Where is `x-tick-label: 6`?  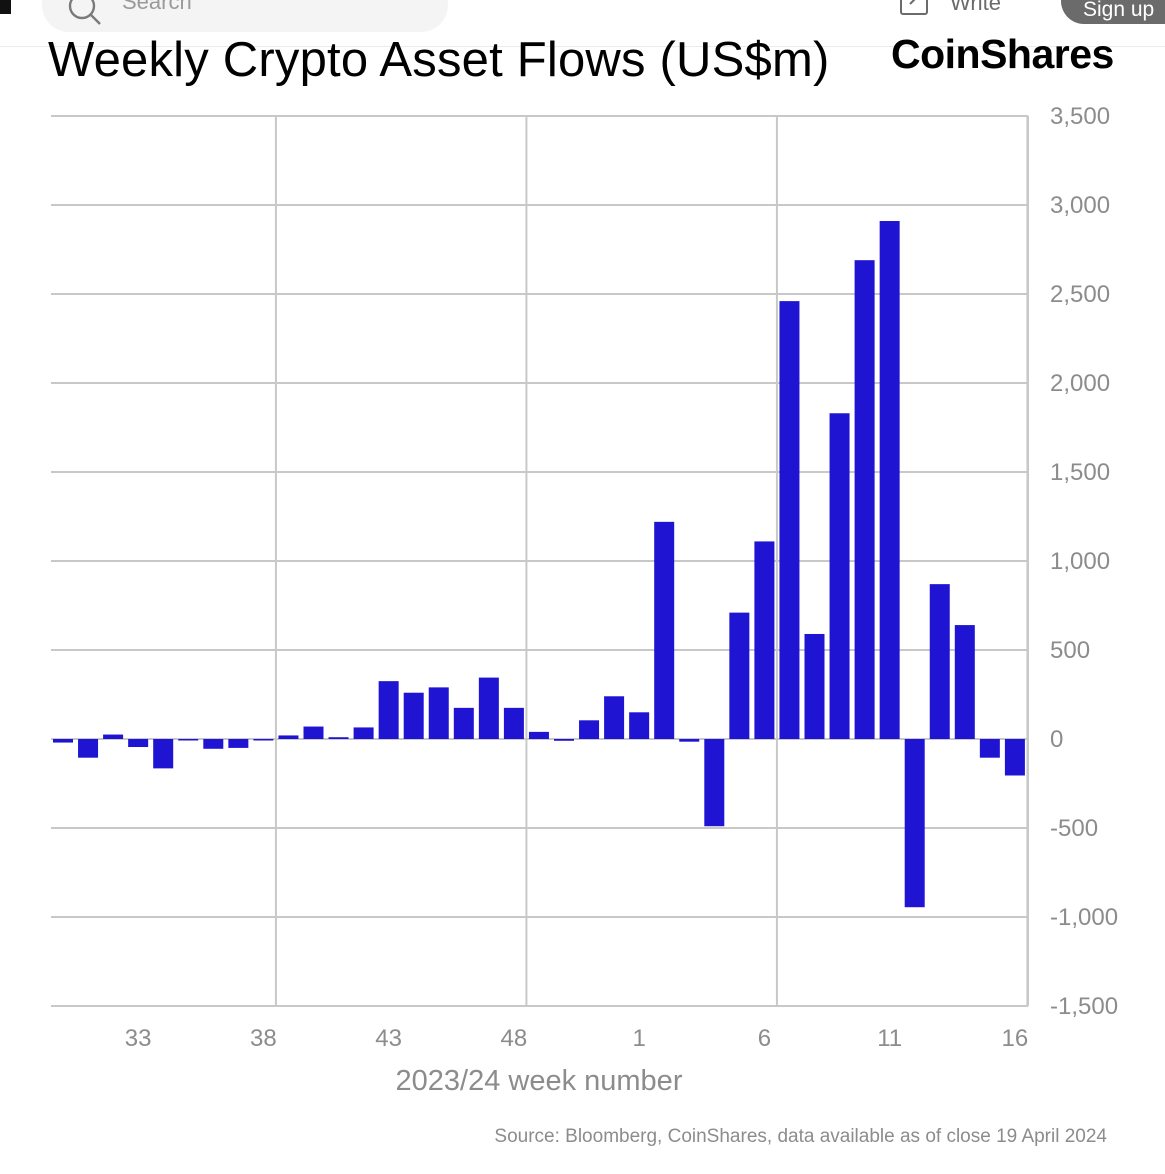 x-tick-label: 6 is located at coordinates (764, 1038).